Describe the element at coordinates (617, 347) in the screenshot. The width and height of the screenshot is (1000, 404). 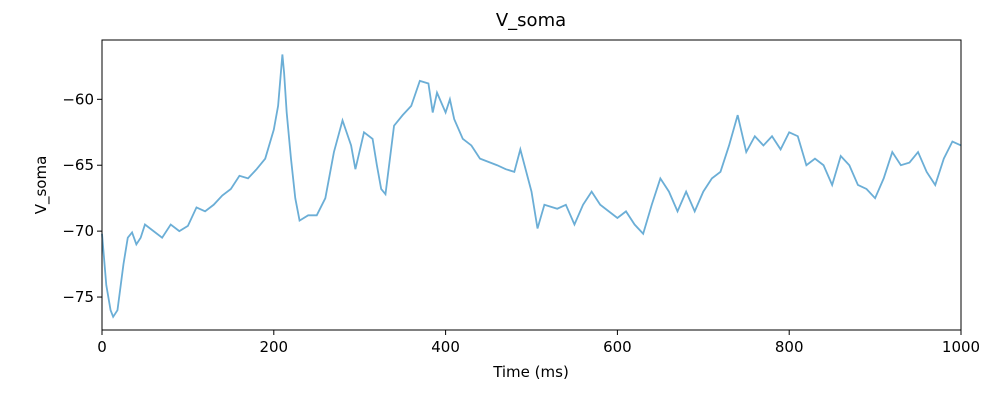
I see `x-tick-label: 600` at that location.